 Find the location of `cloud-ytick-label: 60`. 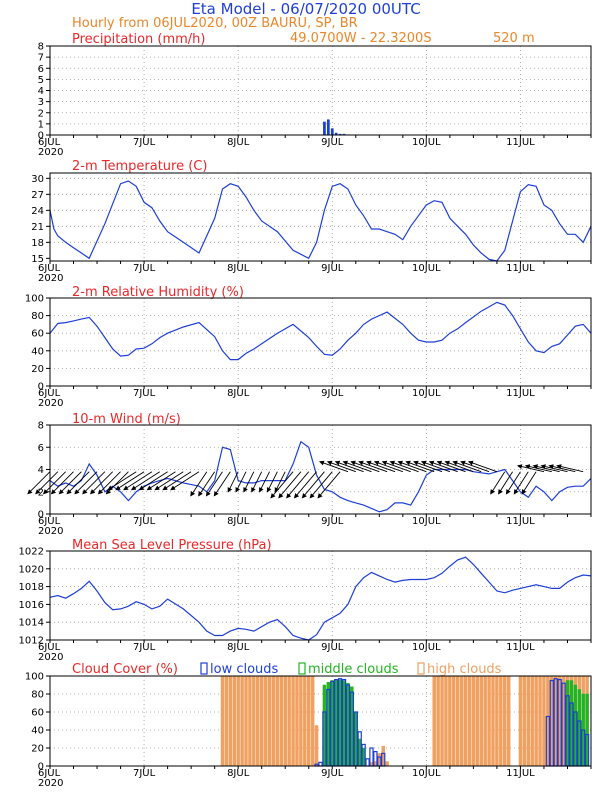

cloud-ytick-label: 60 is located at coordinates (37, 713).